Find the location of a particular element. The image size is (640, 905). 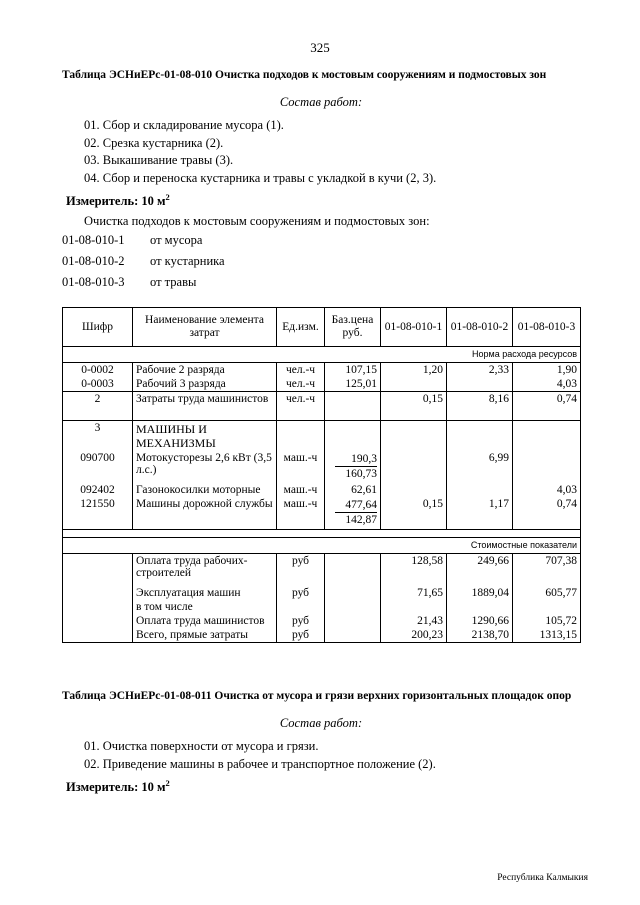

cell-shifr: 2 is located at coordinates (97, 406).